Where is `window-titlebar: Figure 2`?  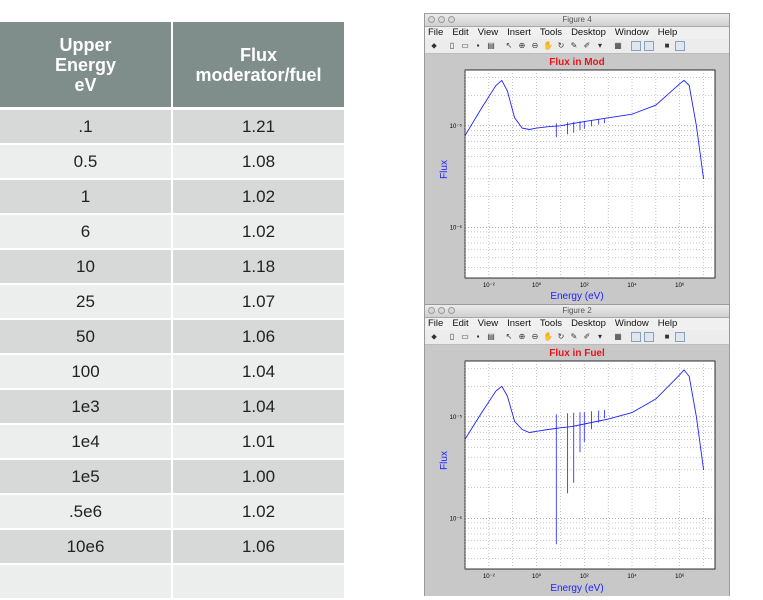
window-titlebar: Figure 2 is located at coordinates (577, 311).